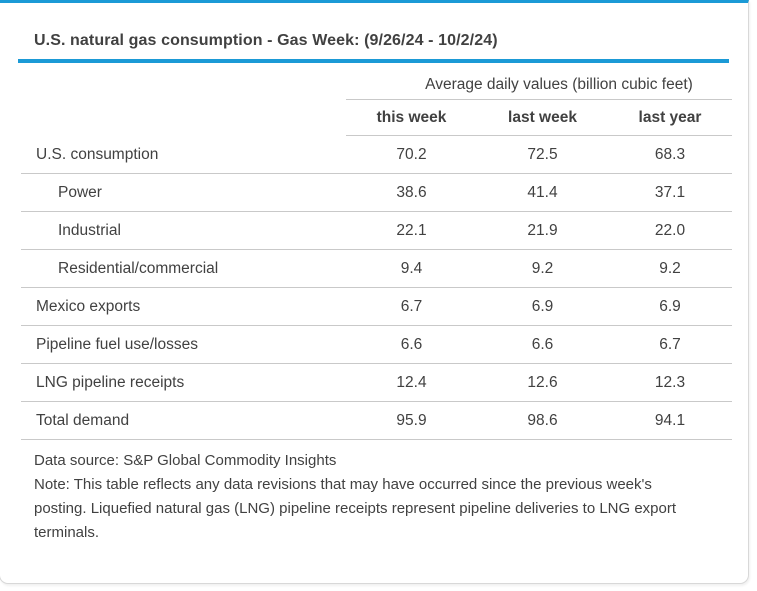 This screenshot has height=591, width=757. I want to click on table-row: U.S. consumption 70.2 72.5 68.3, so click(376, 155).